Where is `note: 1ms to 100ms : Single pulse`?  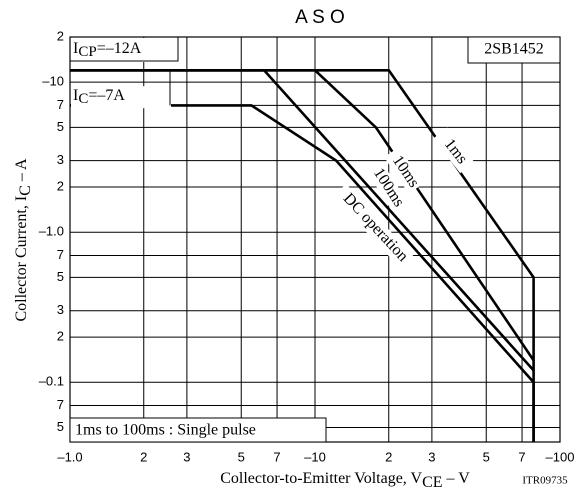 note: 1ms to 100ms : Single pulse is located at coordinates (165, 430).